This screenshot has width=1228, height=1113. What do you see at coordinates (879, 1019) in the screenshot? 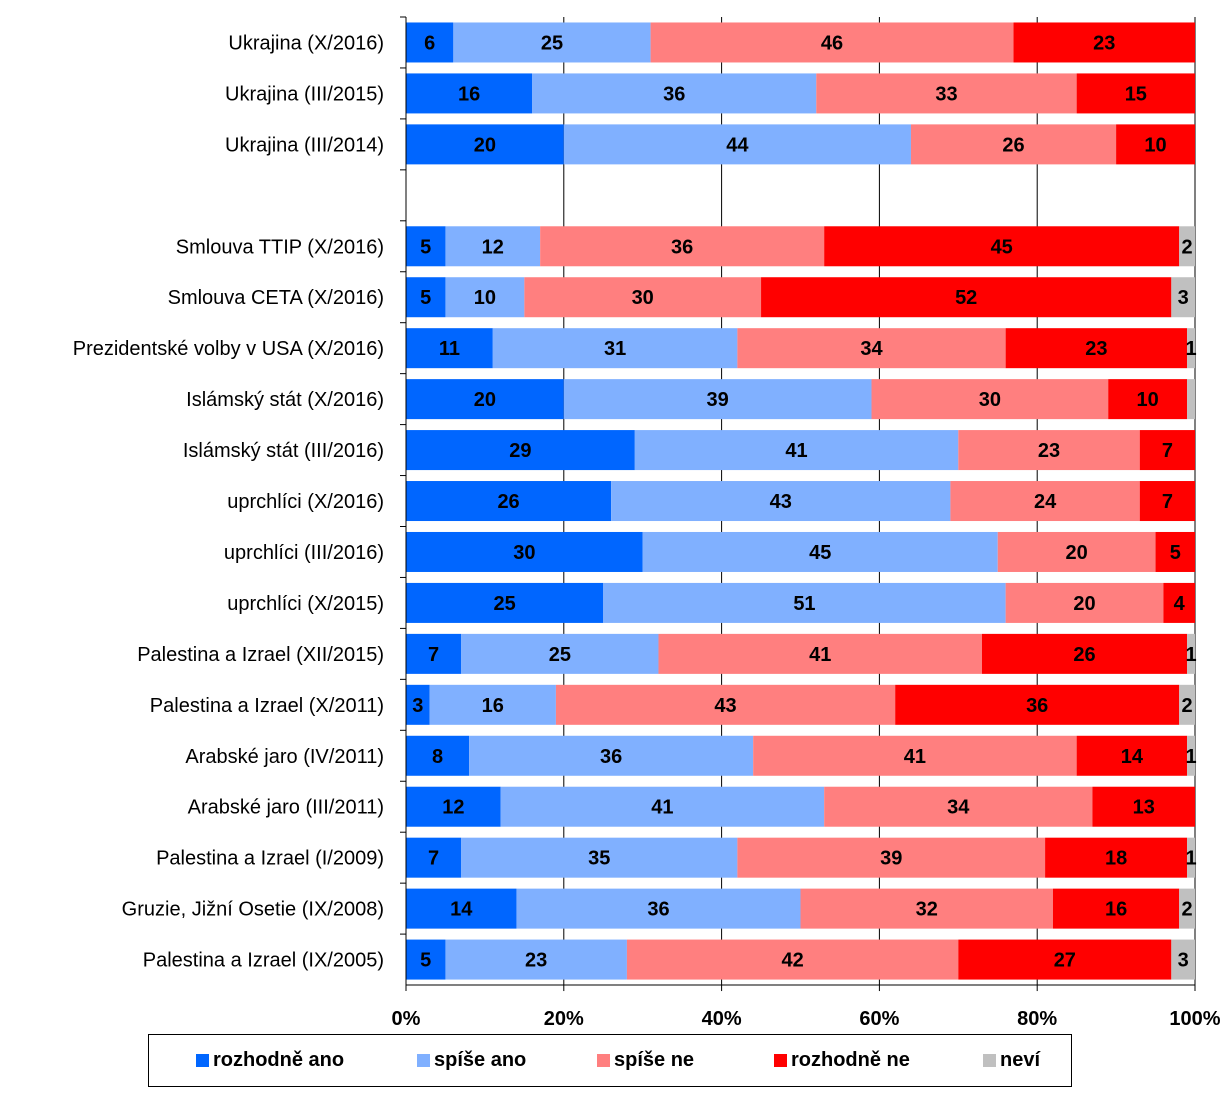
I see `x-tick-label: 60%` at bounding box center [879, 1019].